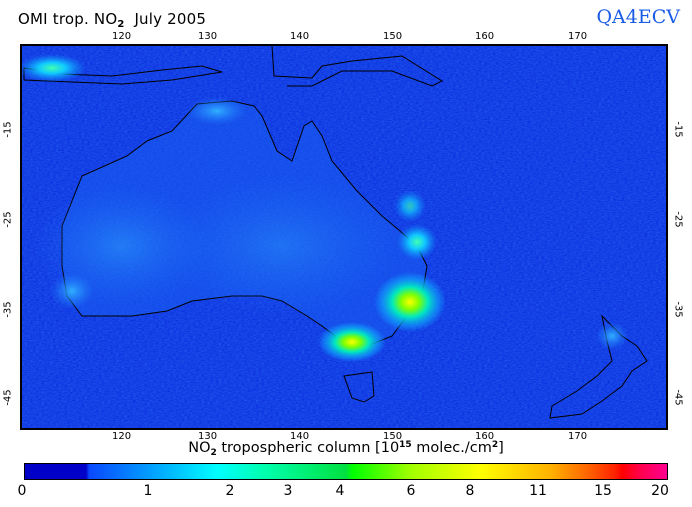 Image resolution: width=692 pixels, height=507 pixels. I want to click on lon-tick-top: 170, so click(578, 36).